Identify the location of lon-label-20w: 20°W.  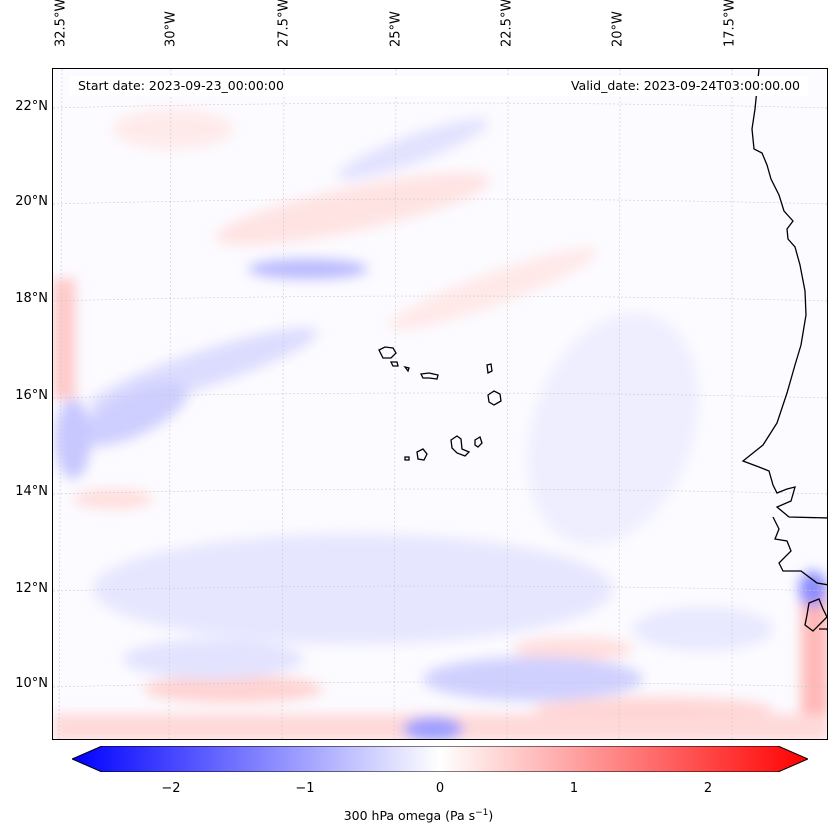
(618, 29).